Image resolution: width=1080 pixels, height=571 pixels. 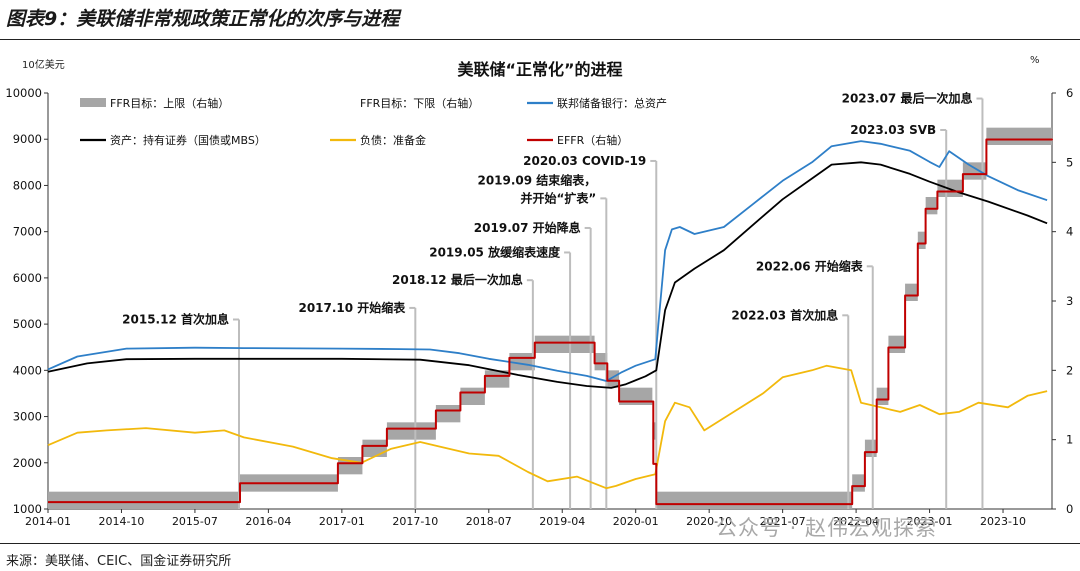 I want to click on annotation-label: 并开始“扩表”, so click(x=559, y=197).